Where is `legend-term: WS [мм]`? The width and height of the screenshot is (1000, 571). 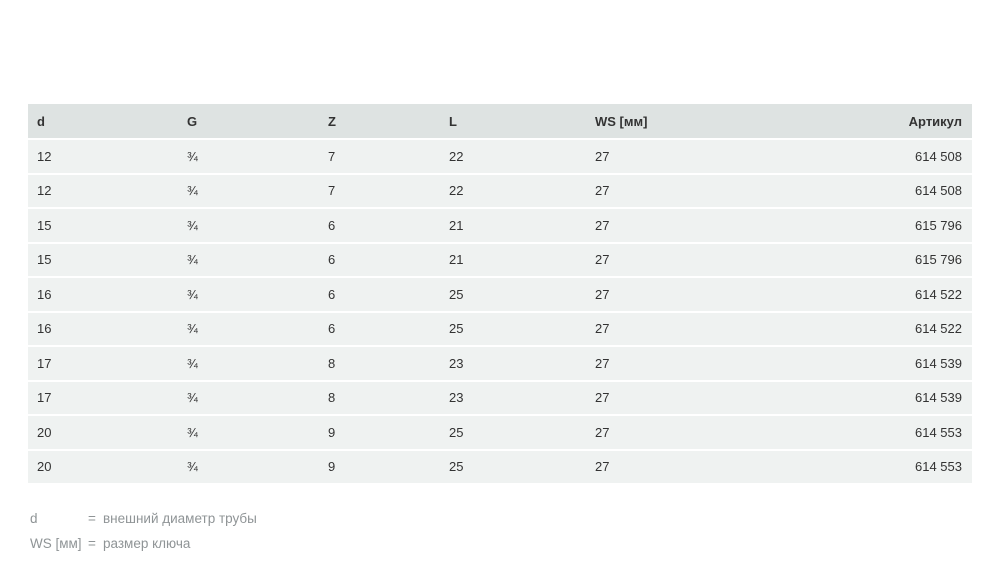
legend-term: WS [мм] is located at coordinates (56, 543).